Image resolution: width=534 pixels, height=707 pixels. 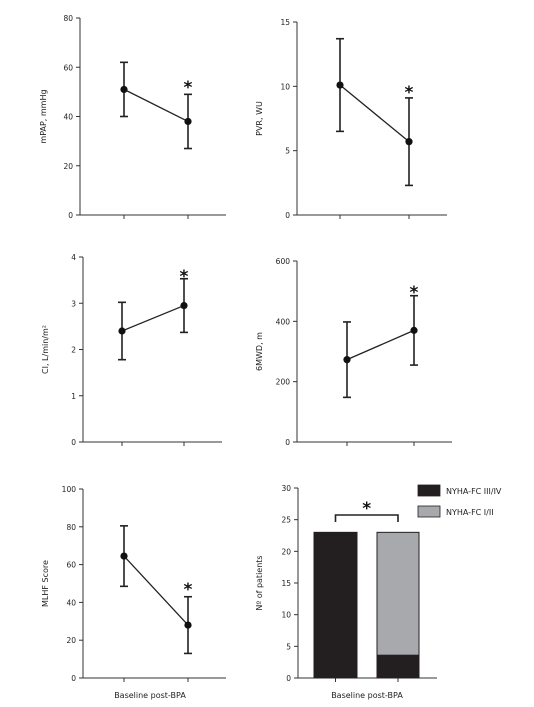 What do you see at coordinates (259, 582) in the screenshot?
I see `y-axis-label-5: Nº of patients` at bounding box center [259, 582].